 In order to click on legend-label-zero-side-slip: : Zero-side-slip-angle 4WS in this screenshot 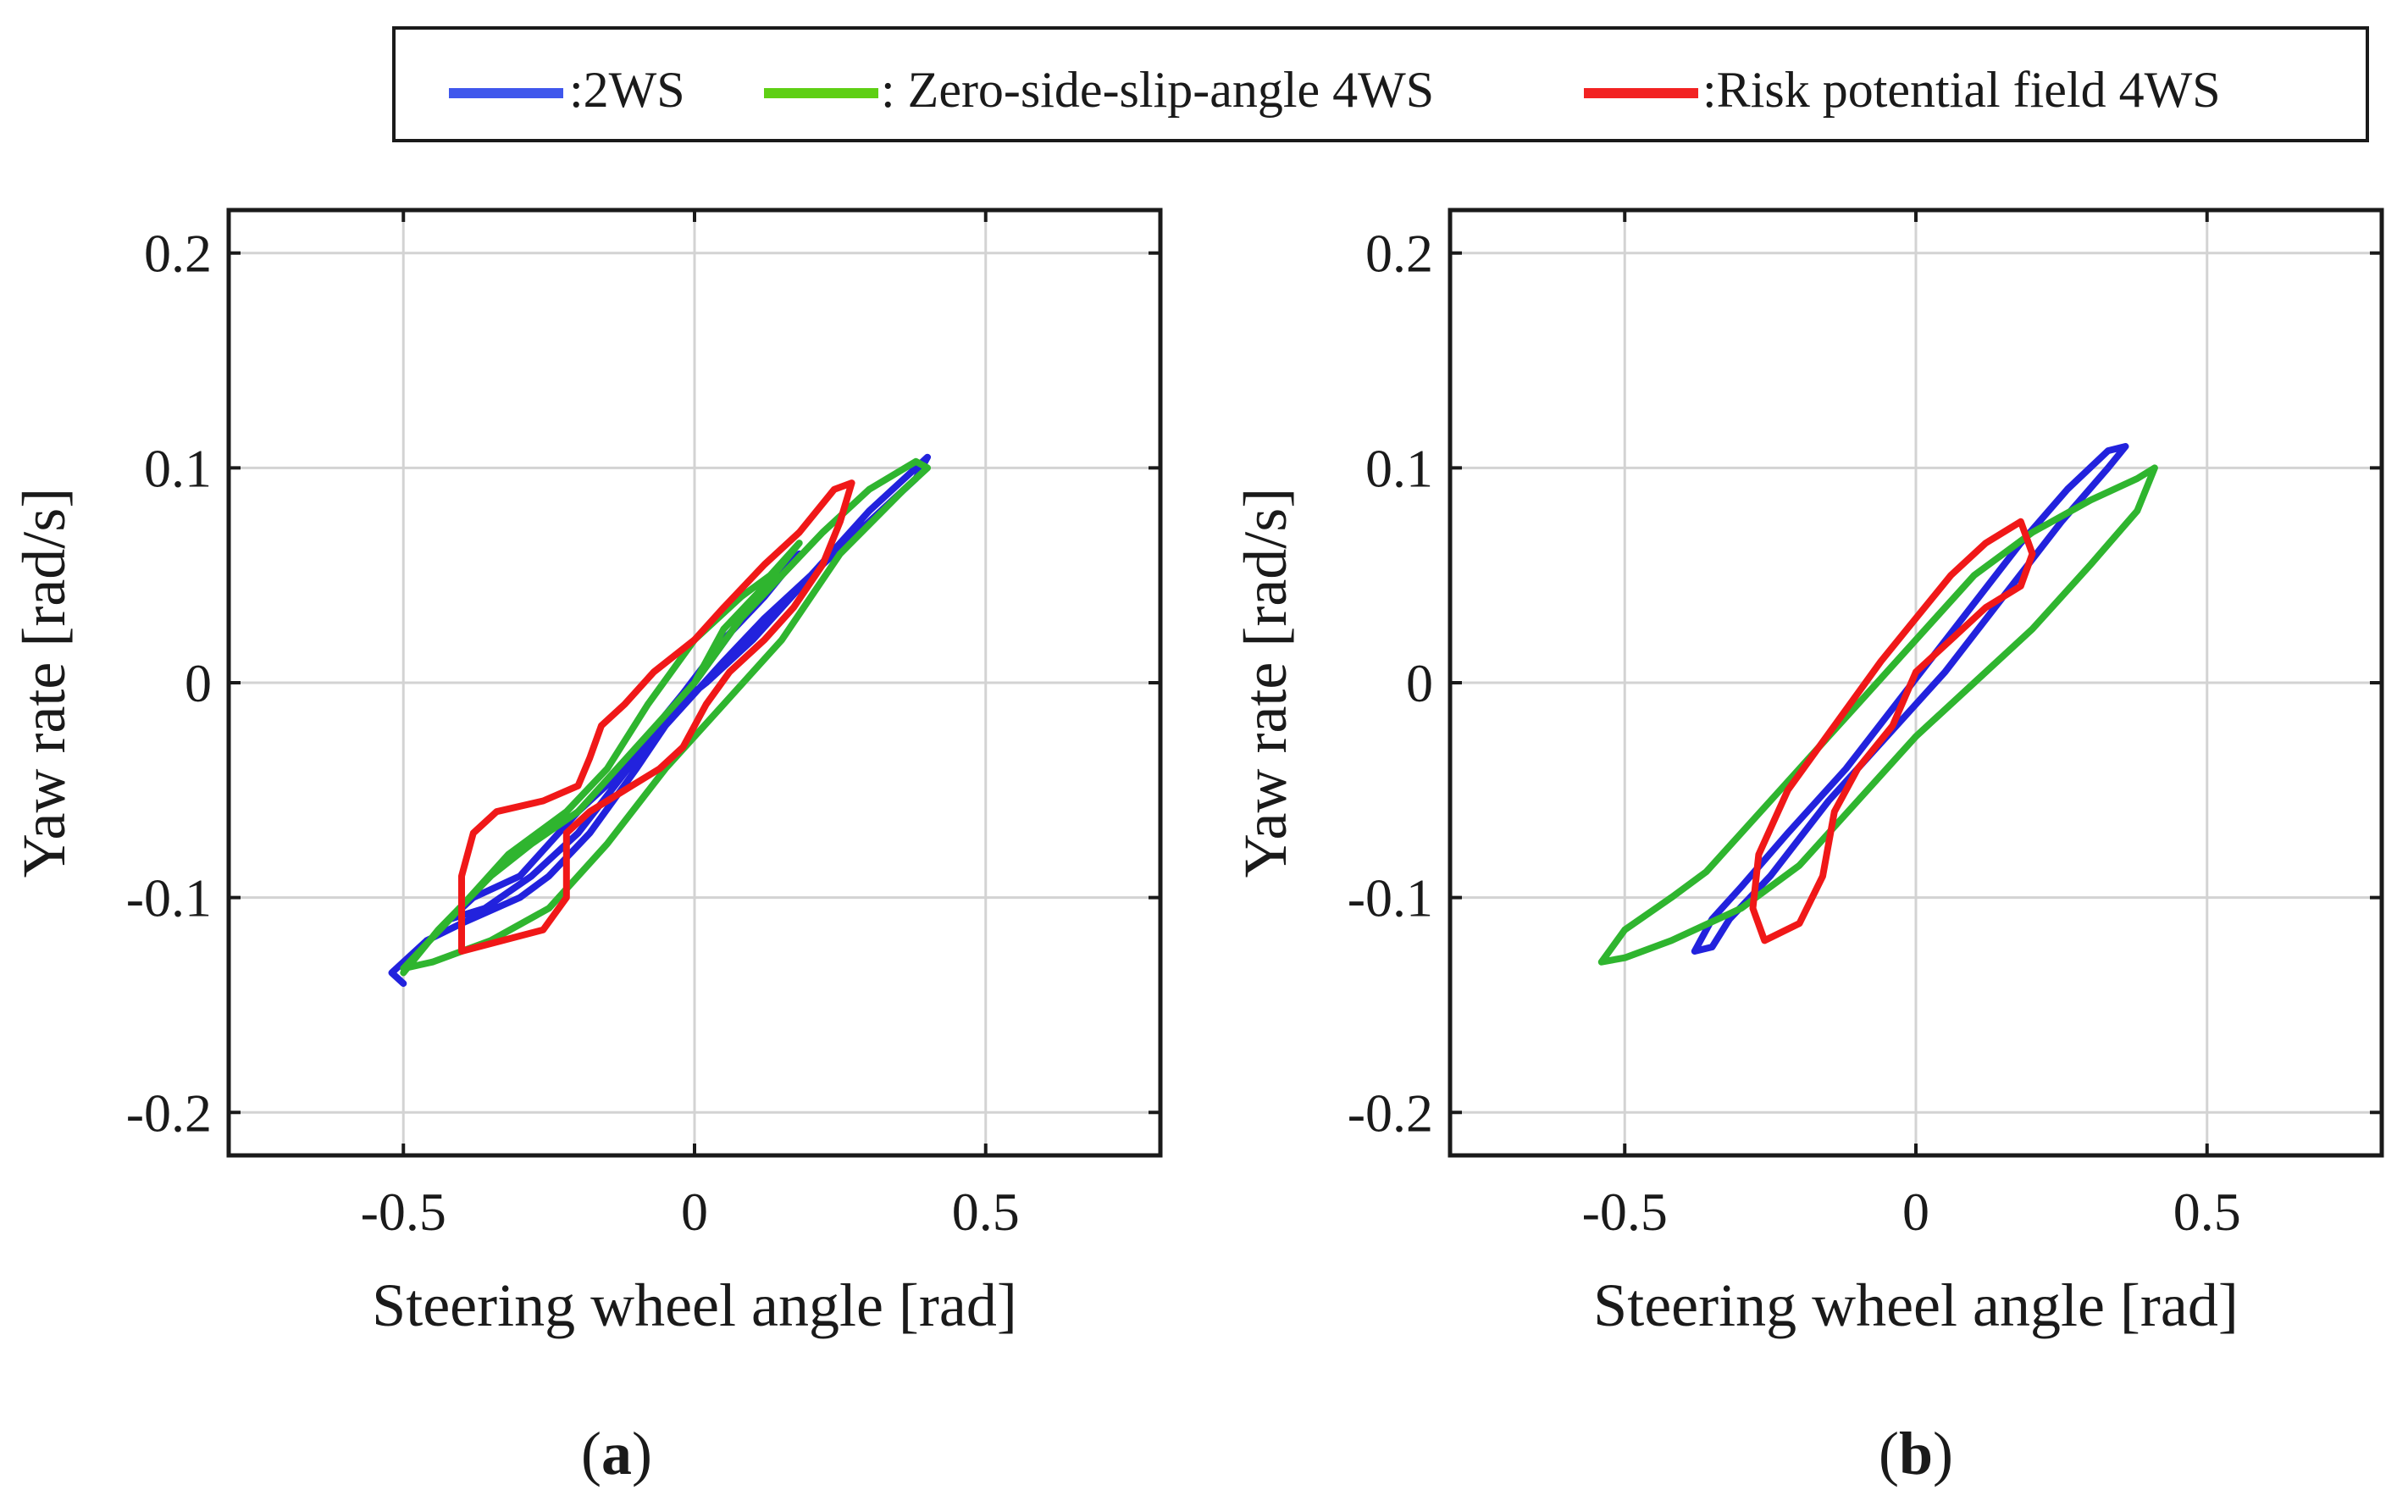, I will do `click(1157, 90)`.